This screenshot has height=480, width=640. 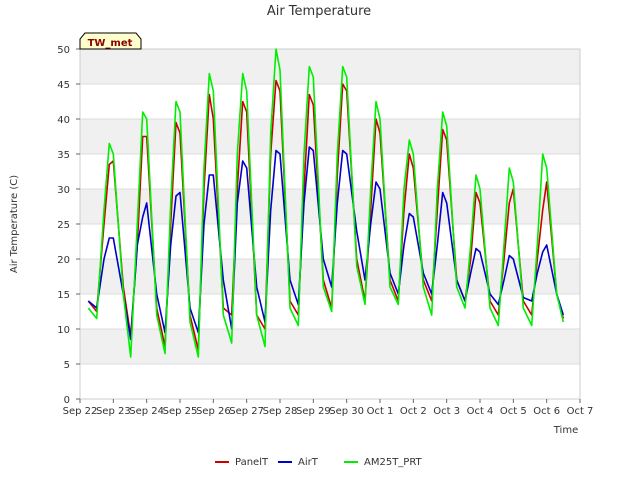 I want to click on y-axis-label: Air Temperature (C), so click(x=14, y=224).